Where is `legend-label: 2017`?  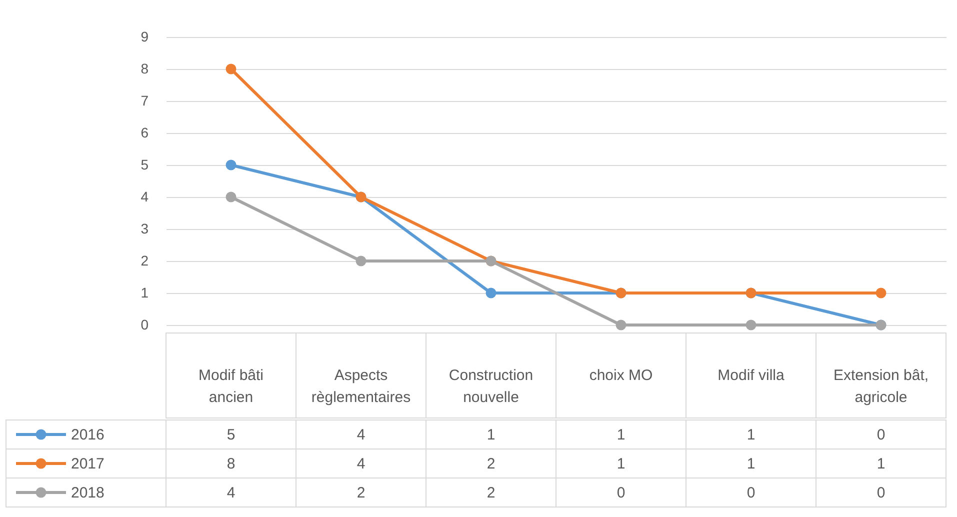
legend-label: 2017 is located at coordinates (87, 464).